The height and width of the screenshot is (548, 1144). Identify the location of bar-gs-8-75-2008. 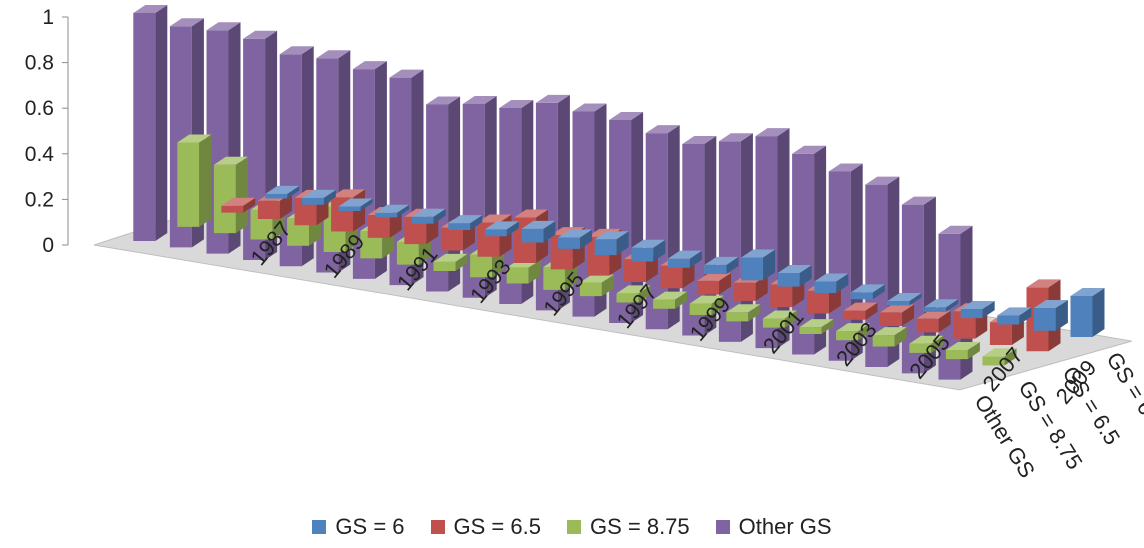
(962, 351).